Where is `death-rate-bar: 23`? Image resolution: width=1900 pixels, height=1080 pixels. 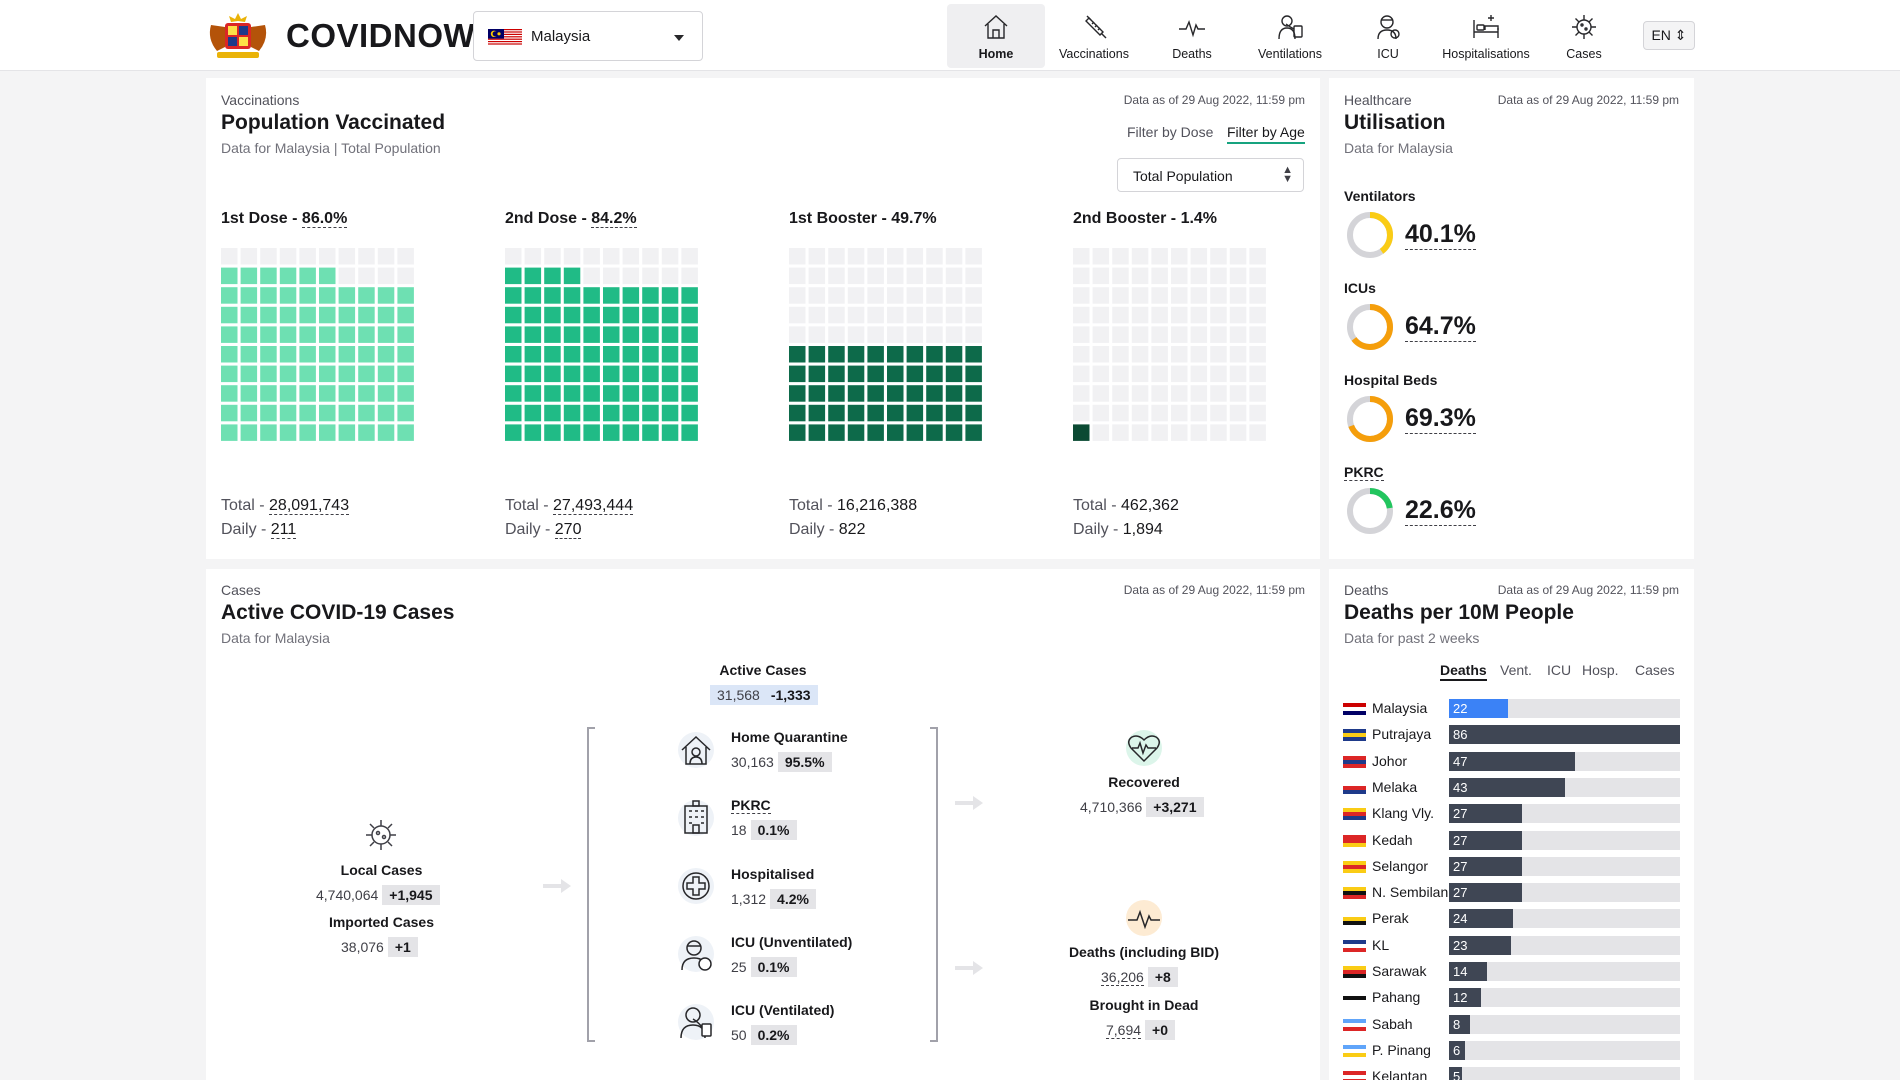
death-rate-bar: 23 is located at coordinates (1480, 945).